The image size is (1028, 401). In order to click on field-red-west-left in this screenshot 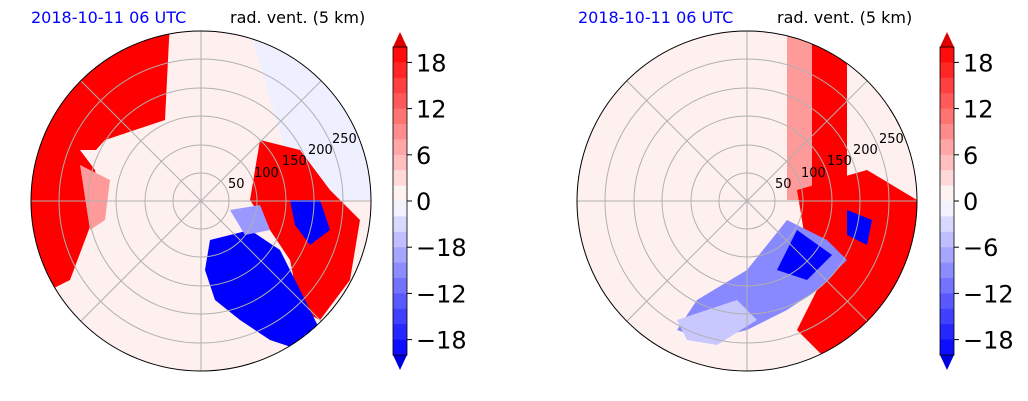, I will do `click(65, 220)`.